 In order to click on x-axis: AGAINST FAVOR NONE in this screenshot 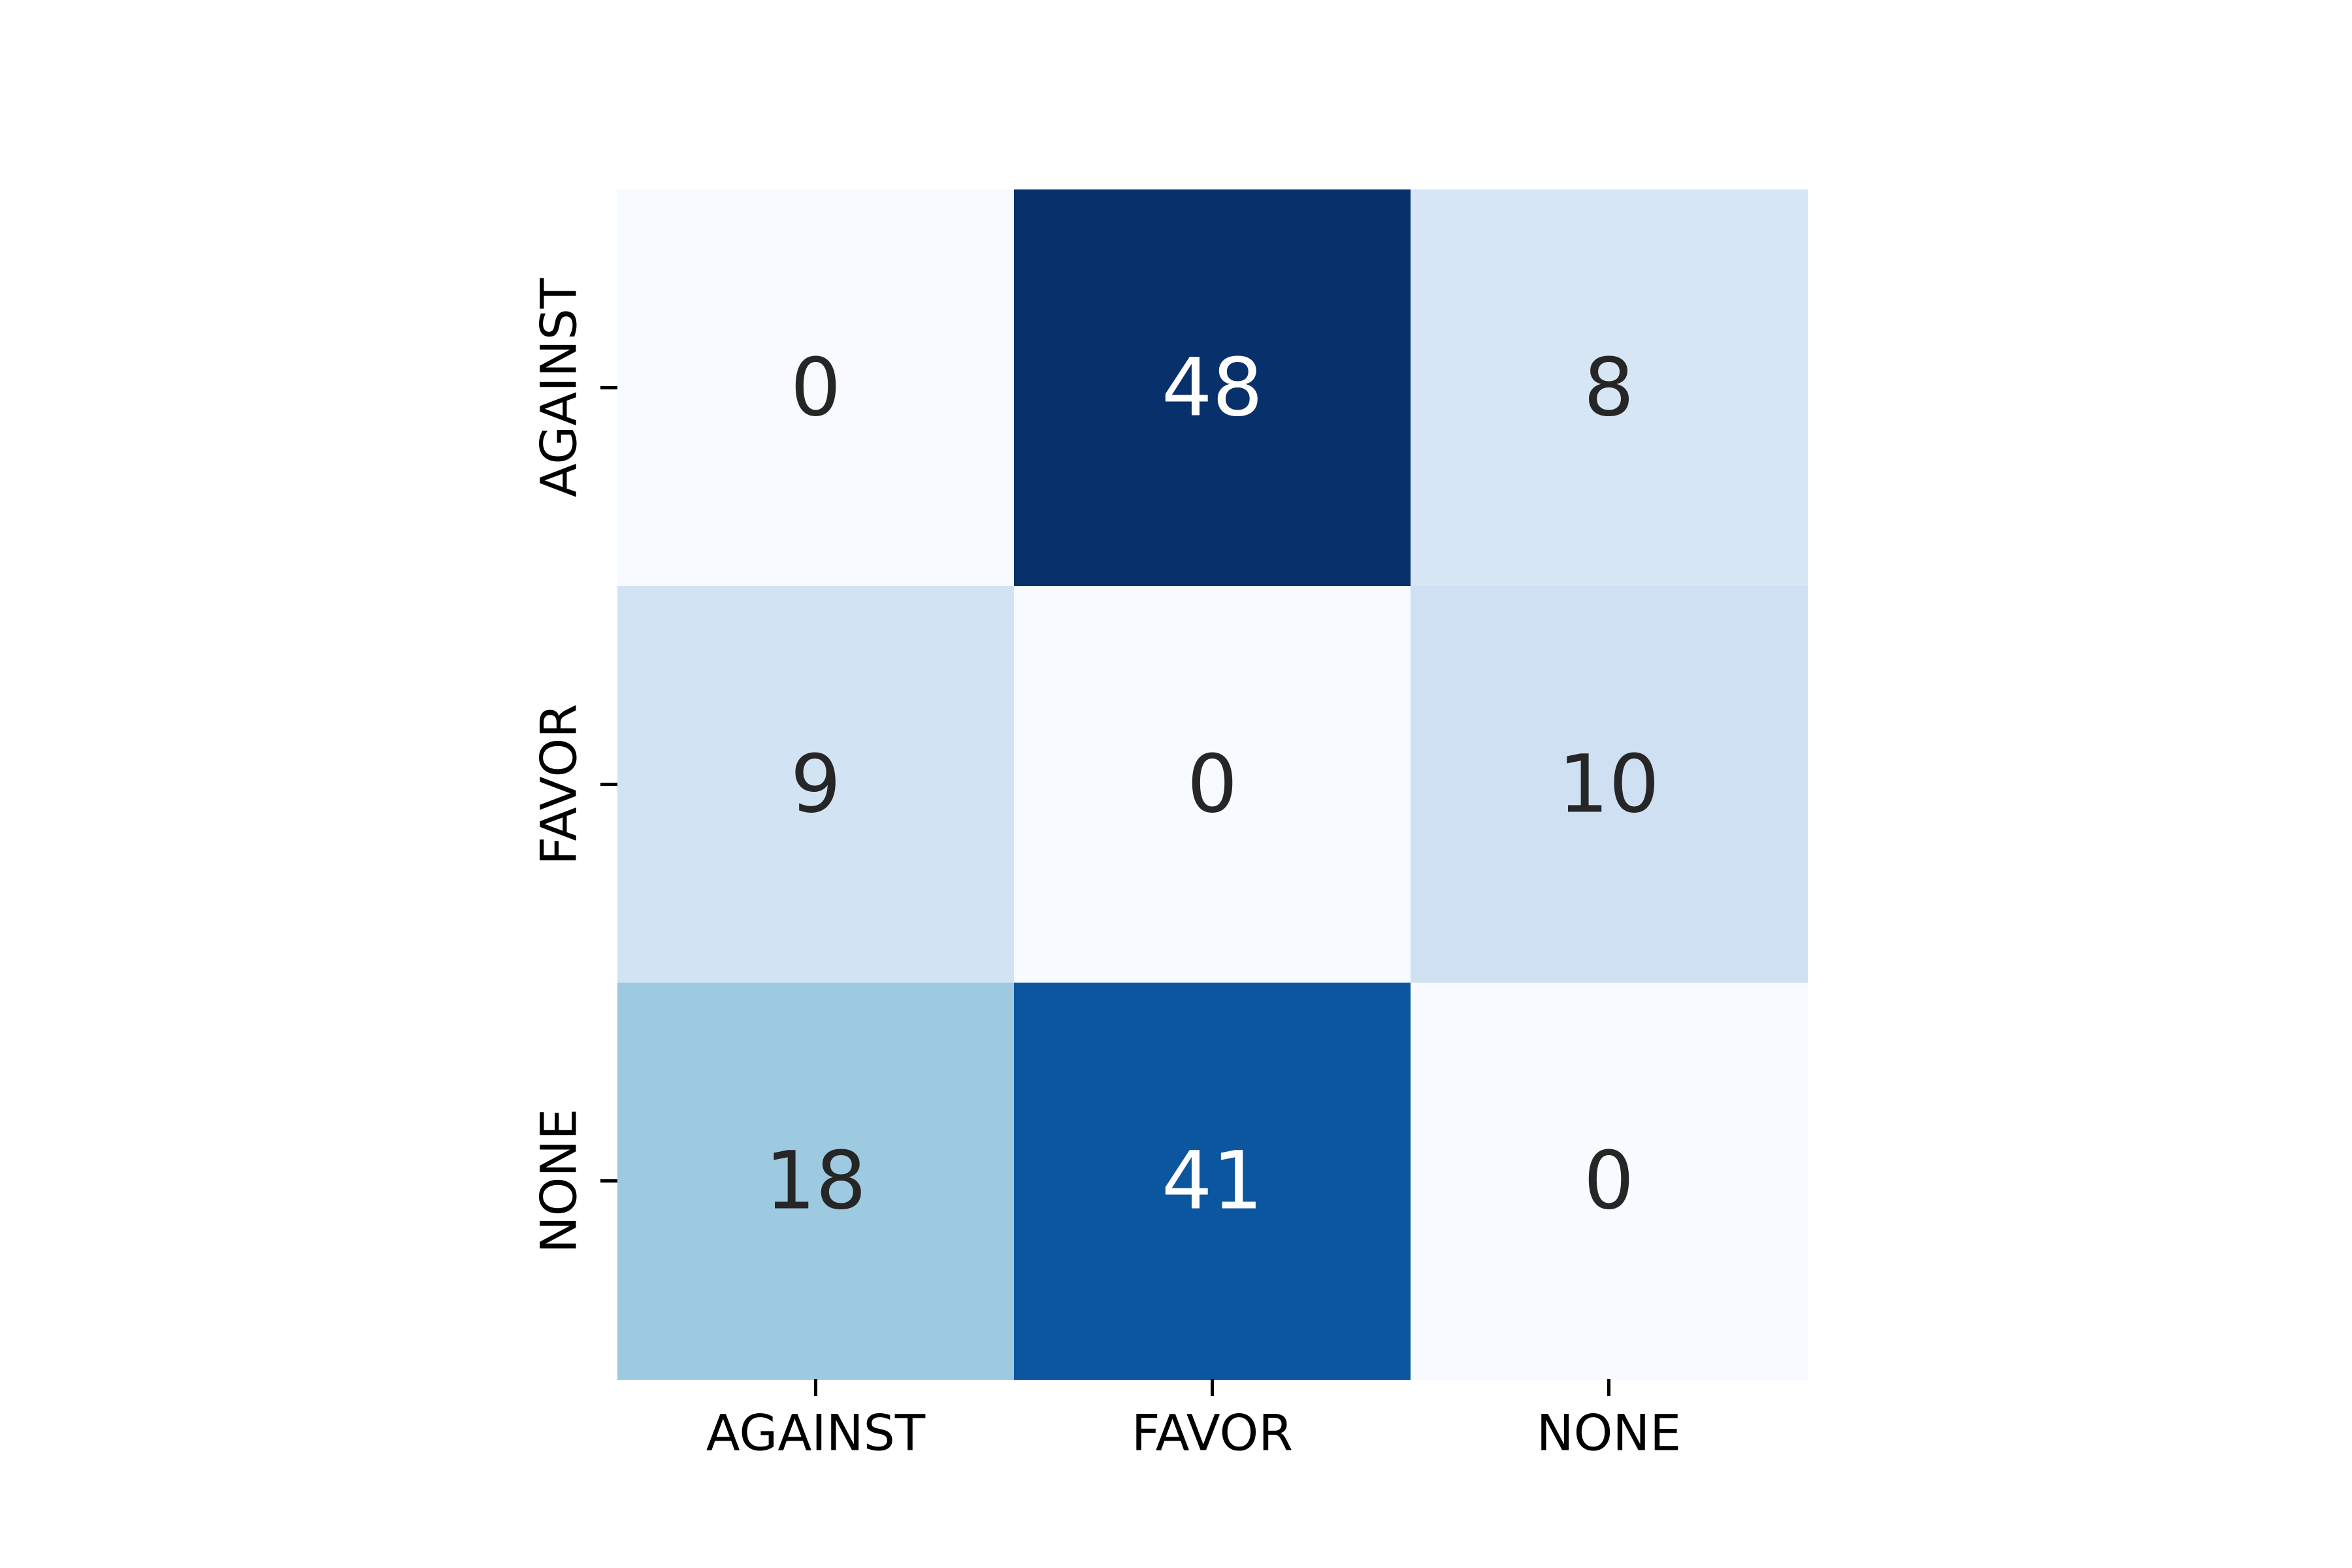, I will do `click(1194, 1420)`.